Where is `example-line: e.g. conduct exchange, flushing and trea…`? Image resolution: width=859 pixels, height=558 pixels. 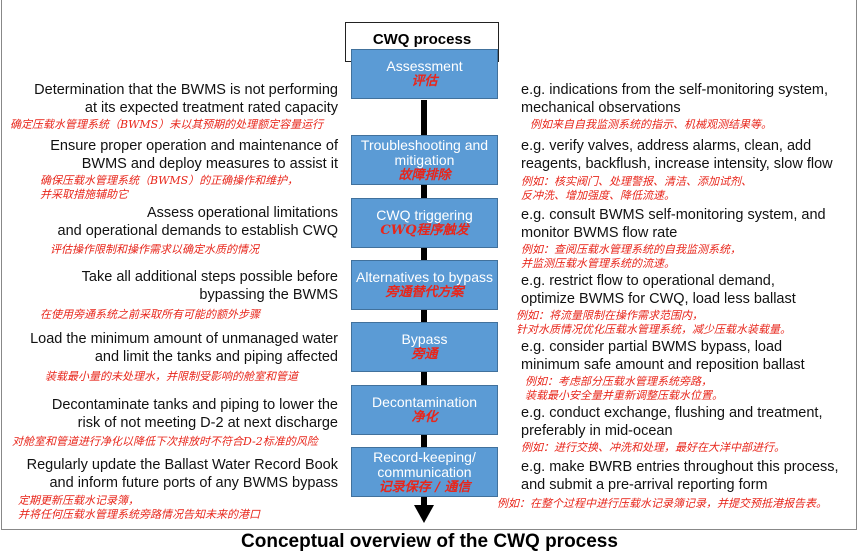 example-line: e.g. conduct exchange, flushing and trea… is located at coordinates (672, 413).